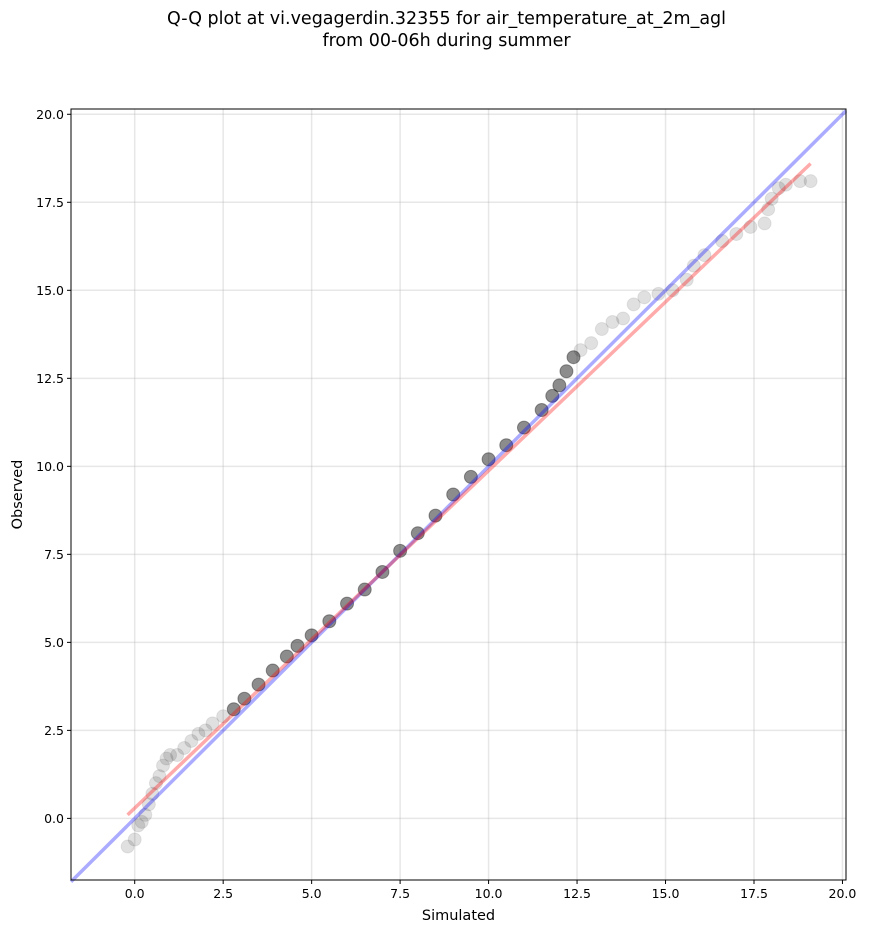 The width and height of the screenshot is (869, 934). I want to click on y-tick-label: 20.0, so click(50, 114).